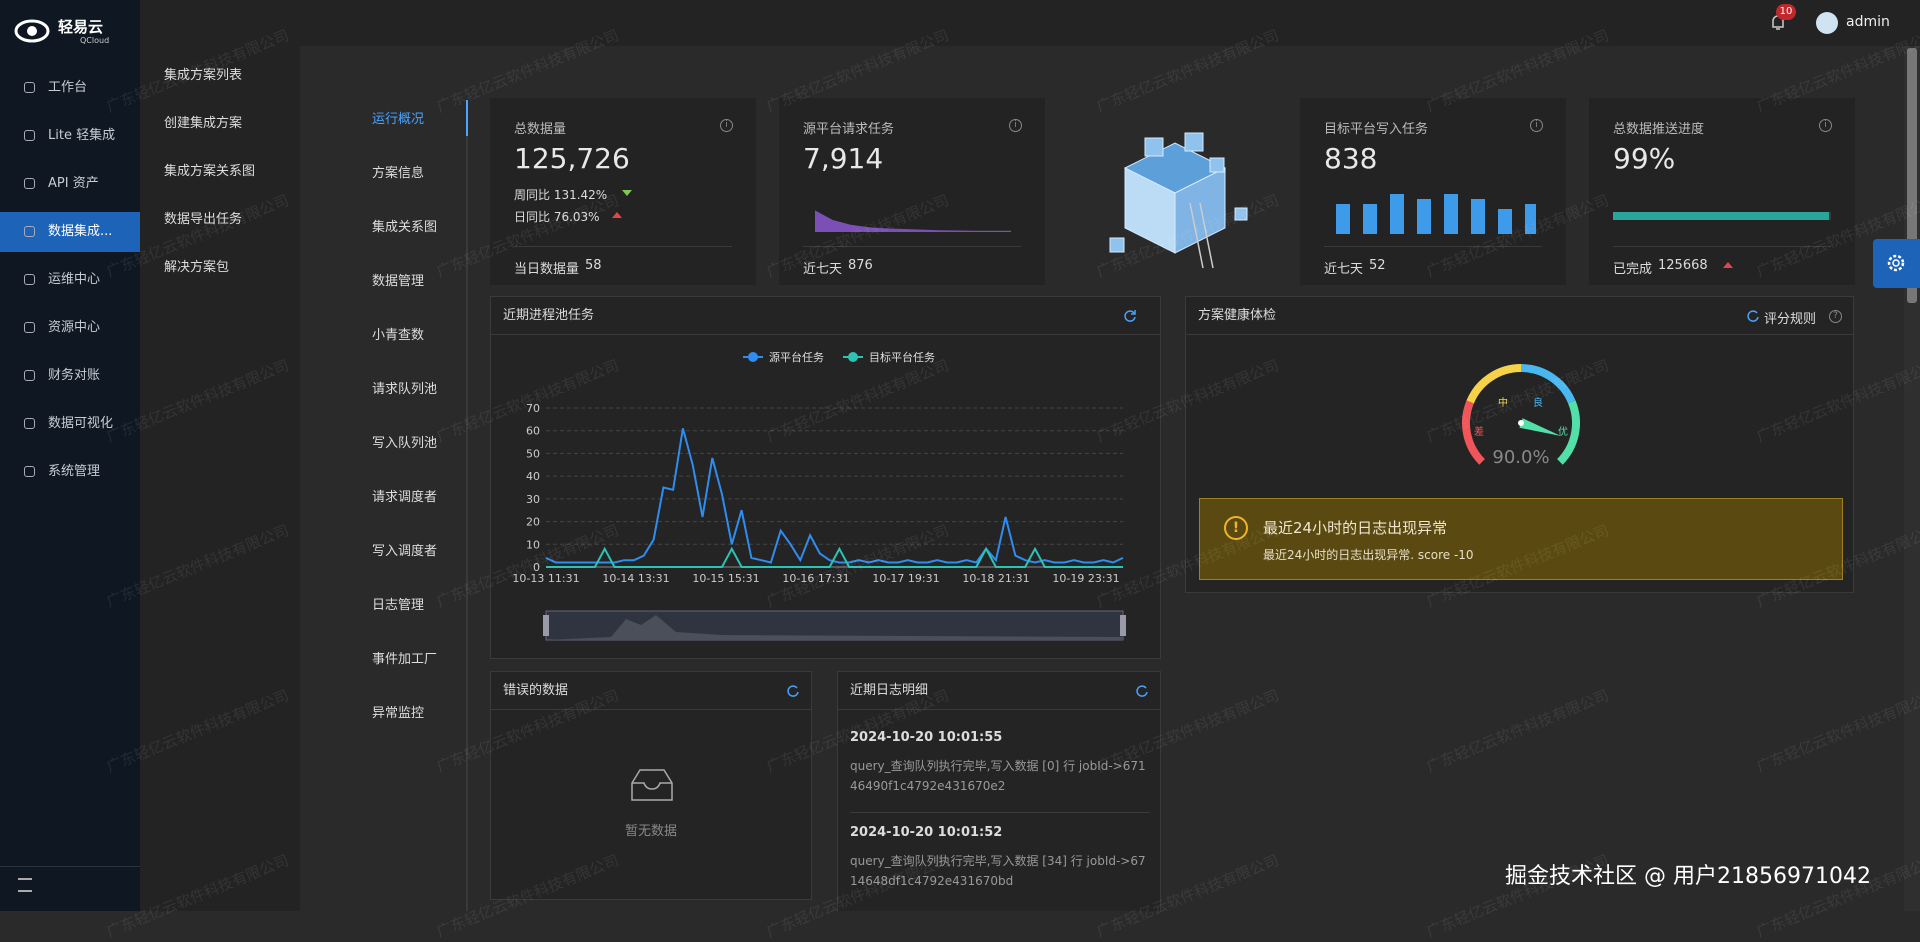 The height and width of the screenshot is (942, 1920). What do you see at coordinates (405, 659) in the screenshot?
I see `tab: 事件加工厂` at bounding box center [405, 659].